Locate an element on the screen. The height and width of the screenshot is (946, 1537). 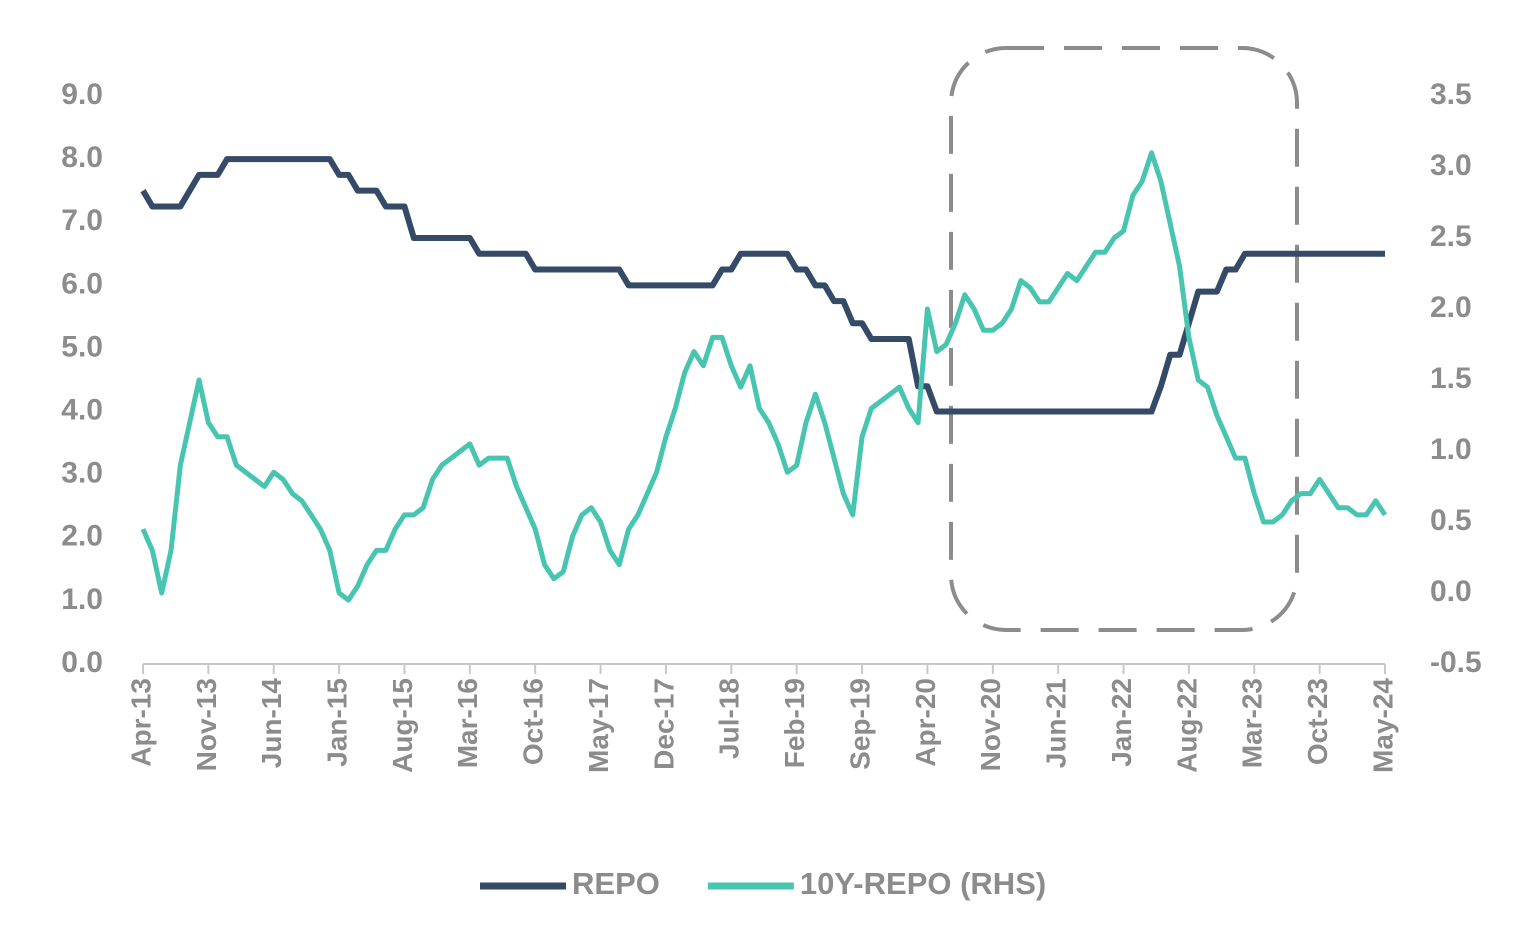
x-tick-label: Aug-22 is located at coordinates (1186, 725).